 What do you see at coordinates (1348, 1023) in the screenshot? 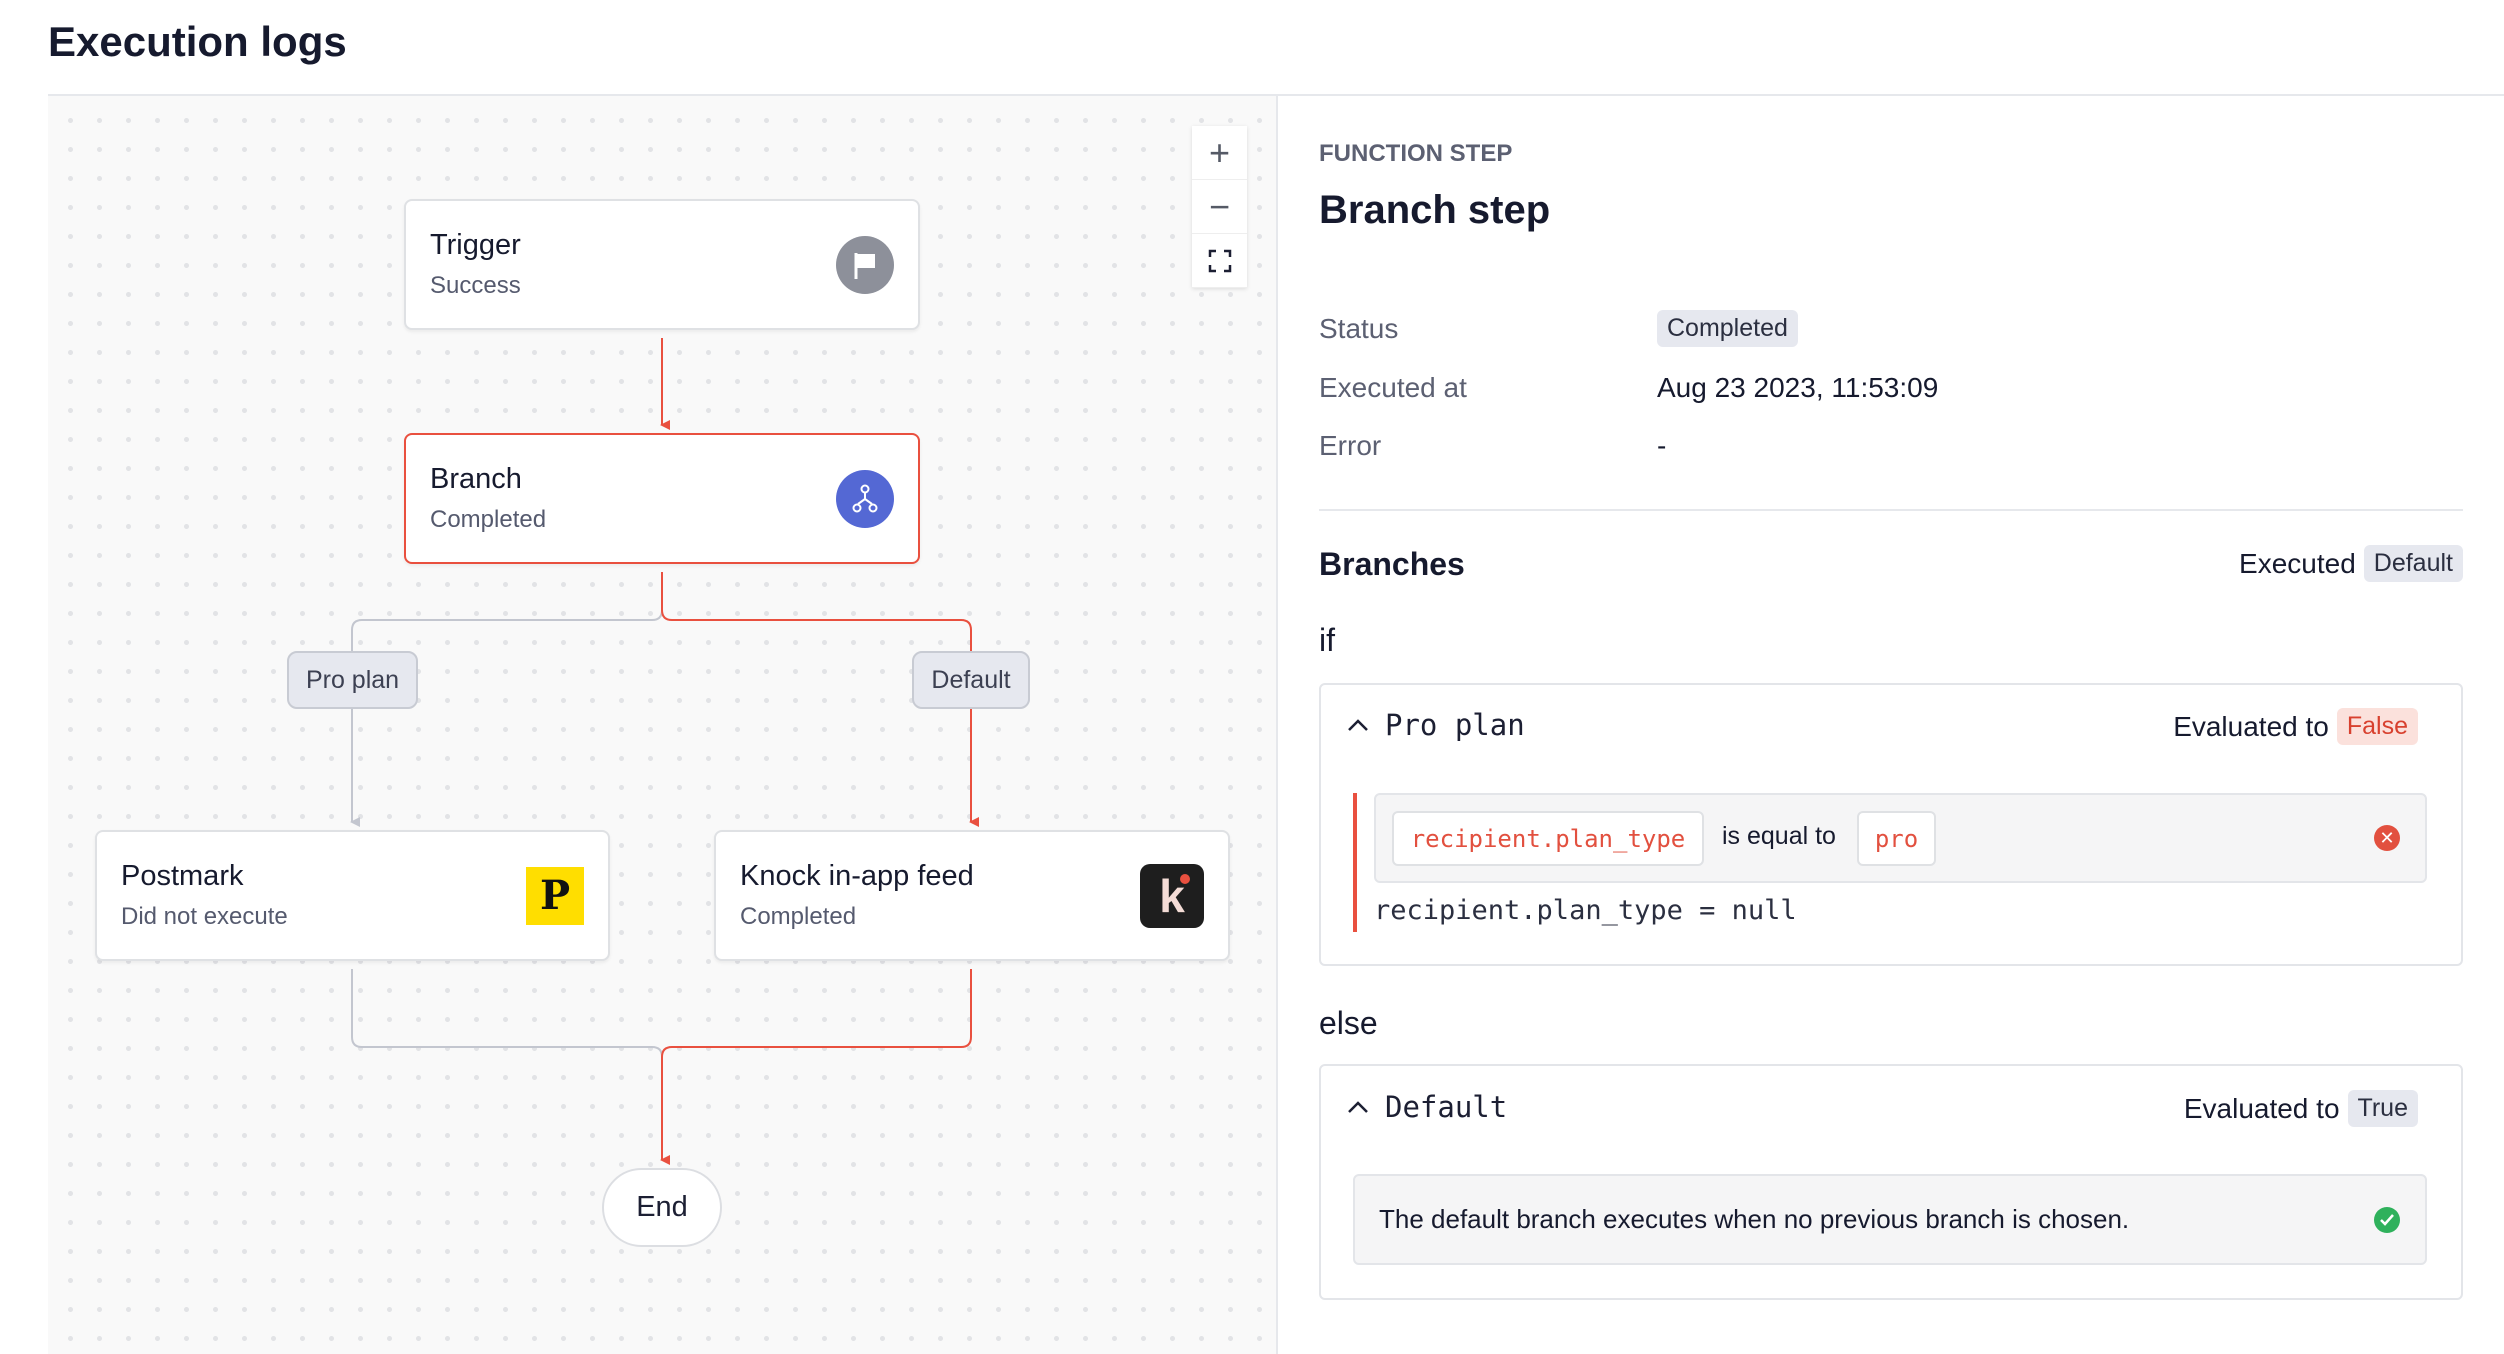
I see `else-label: else` at bounding box center [1348, 1023].